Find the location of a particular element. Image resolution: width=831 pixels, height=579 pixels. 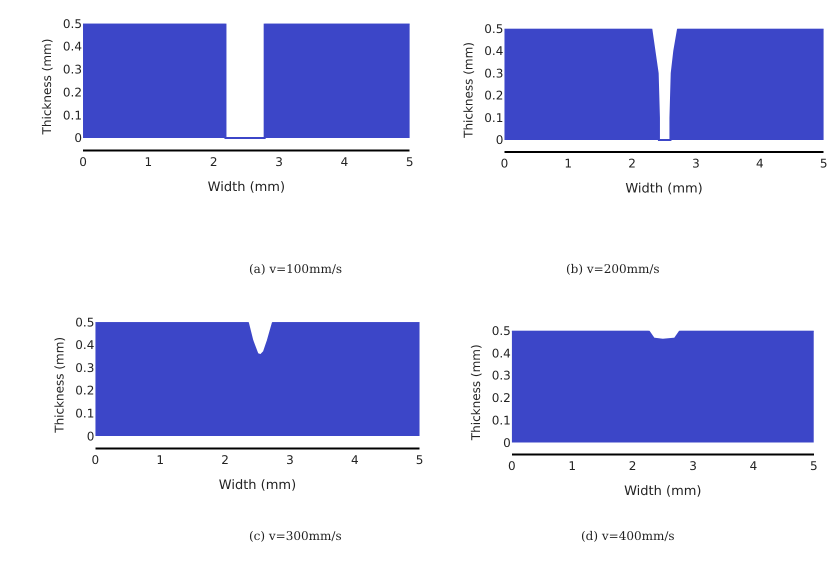

text: (b) v=200mm/s is located at coordinates (613, 269).